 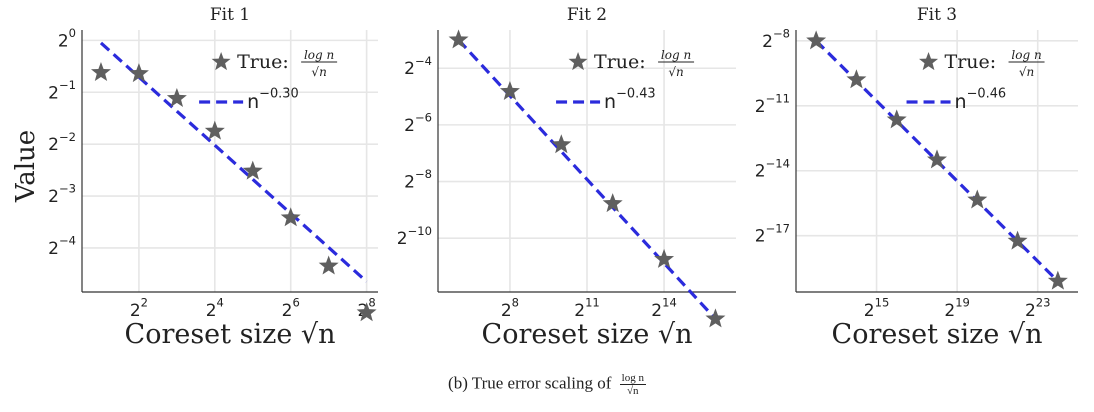 What do you see at coordinates (215, 308) in the screenshot?
I see `x-tick-label: 24` at bounding box center [215, 308].